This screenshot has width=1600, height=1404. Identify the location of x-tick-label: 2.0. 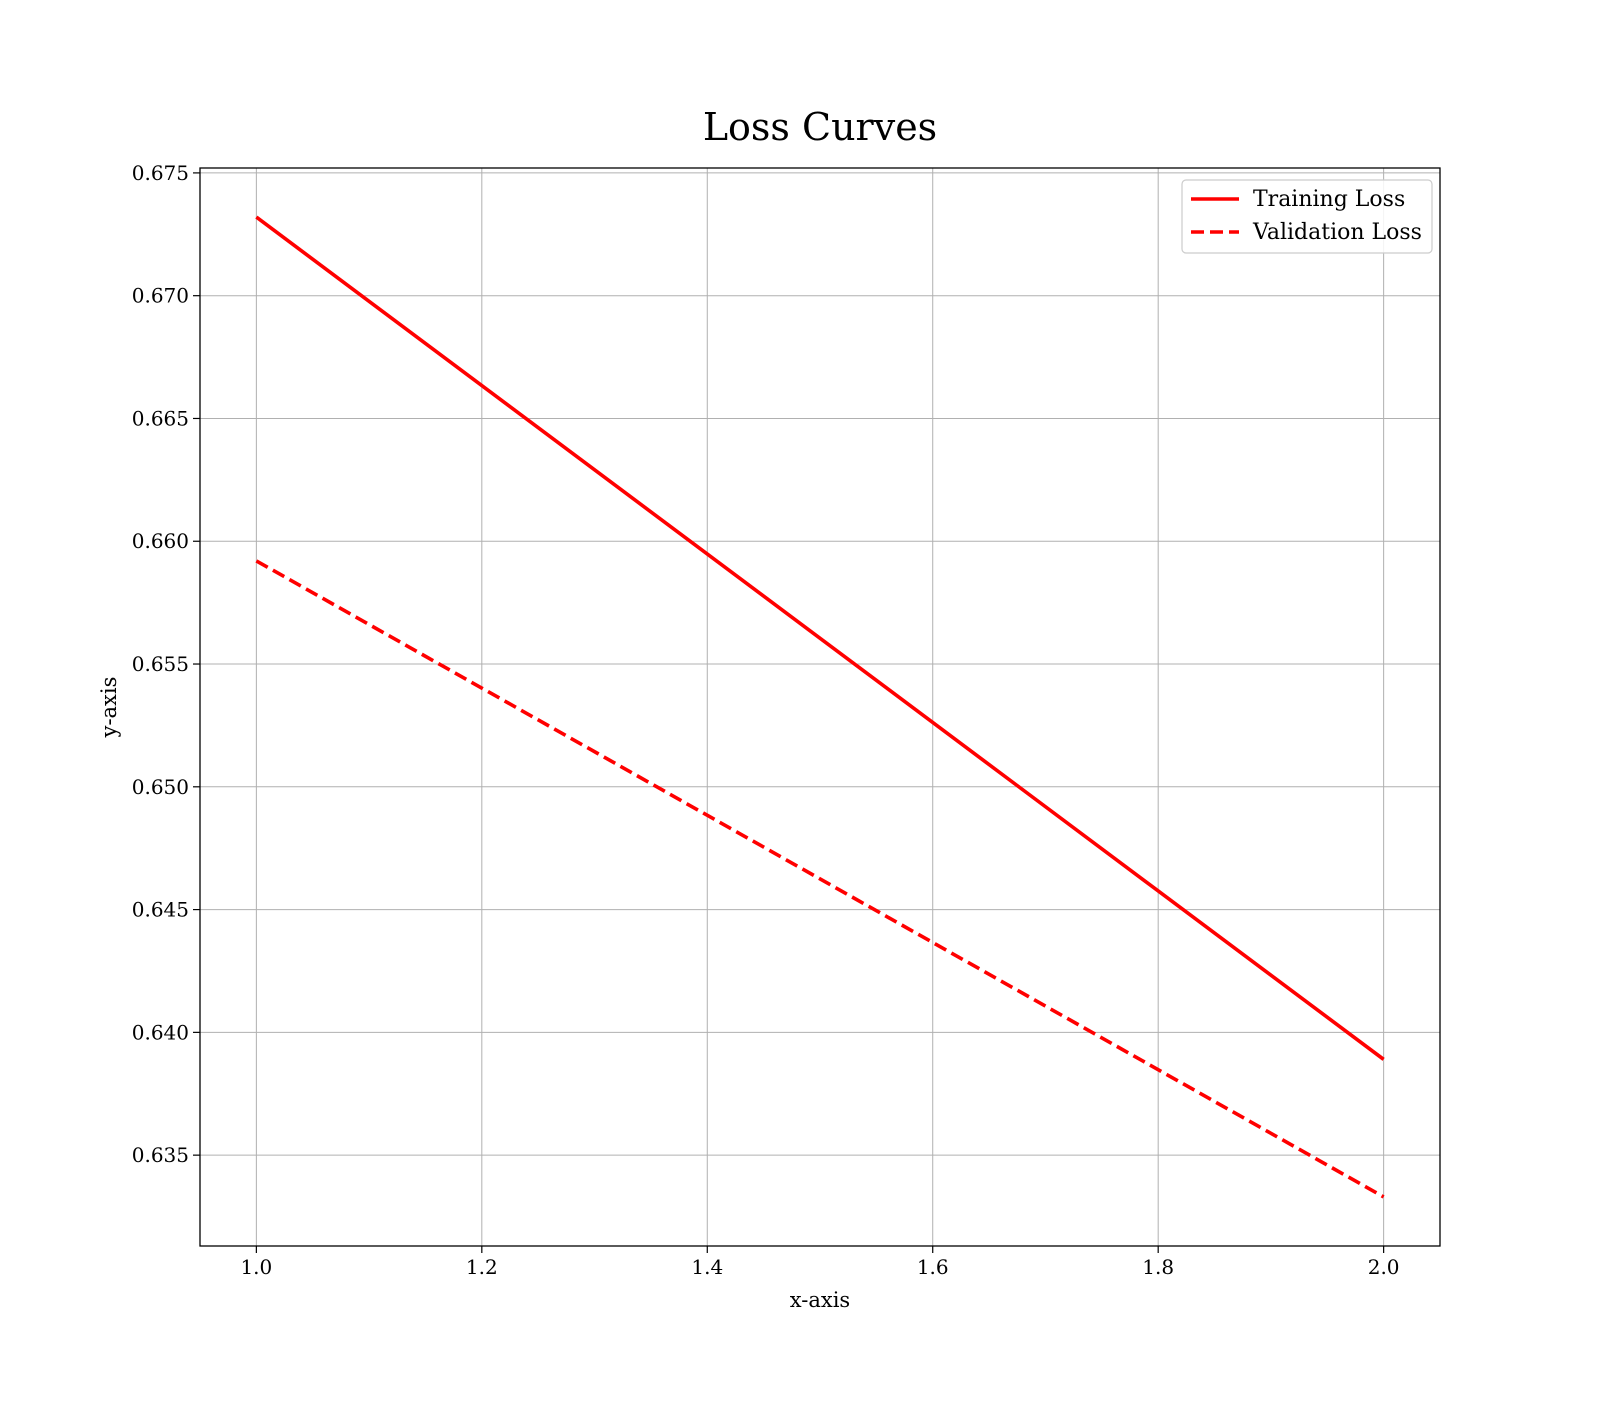
(1384, 1267).